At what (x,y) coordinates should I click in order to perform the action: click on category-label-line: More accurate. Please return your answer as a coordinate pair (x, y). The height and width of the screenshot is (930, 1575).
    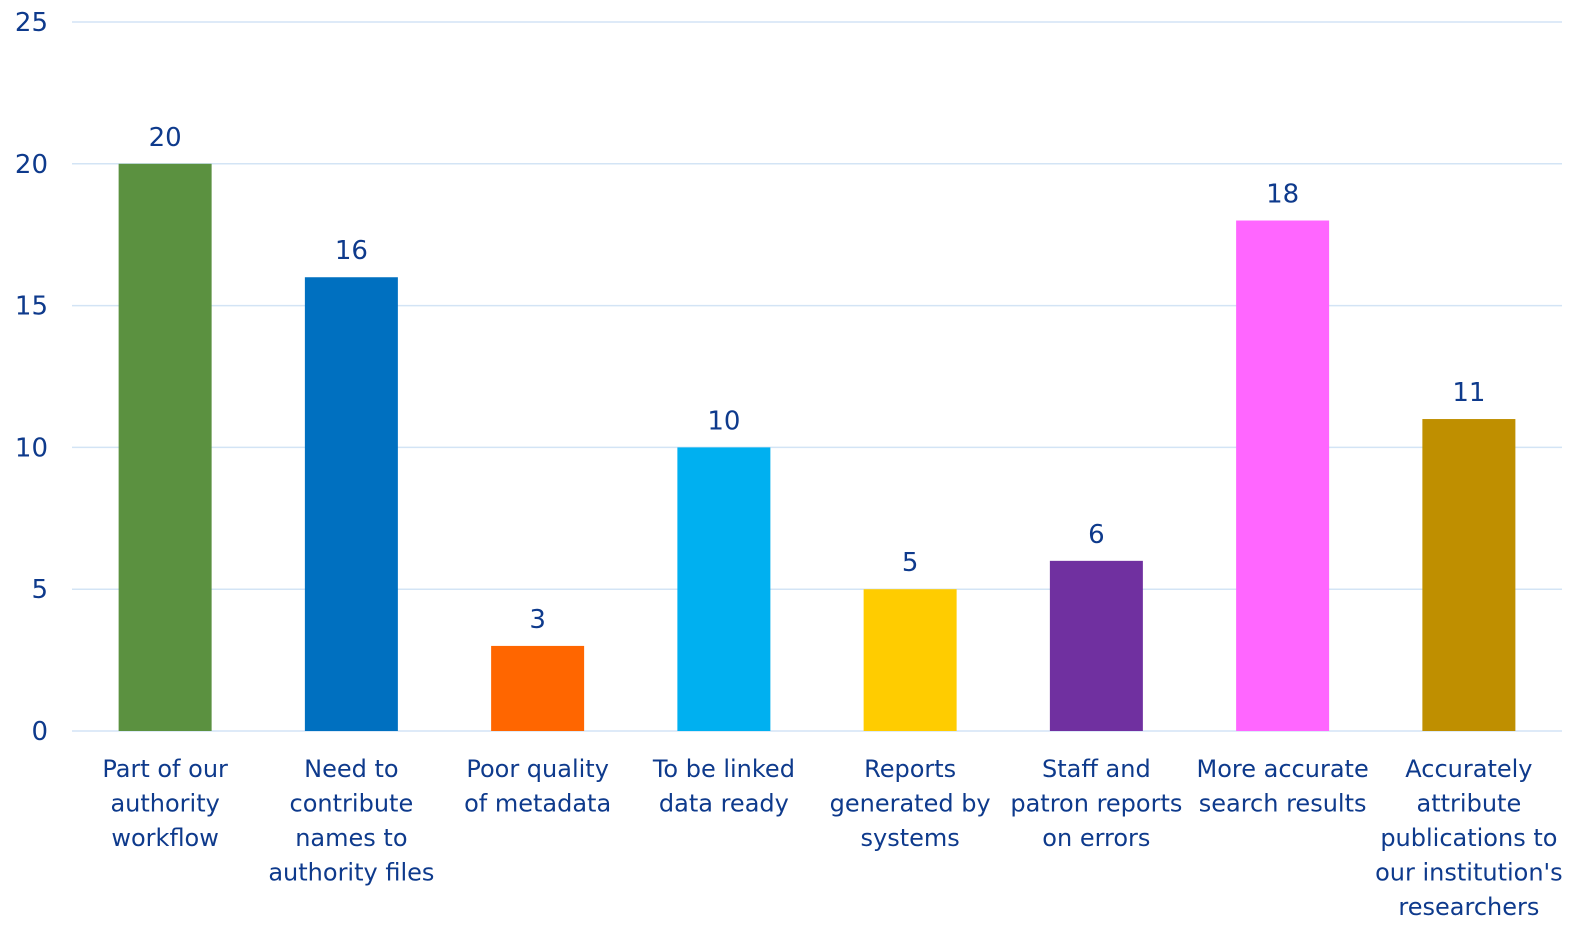
    Looking at the image, I should click on (1283, 769).